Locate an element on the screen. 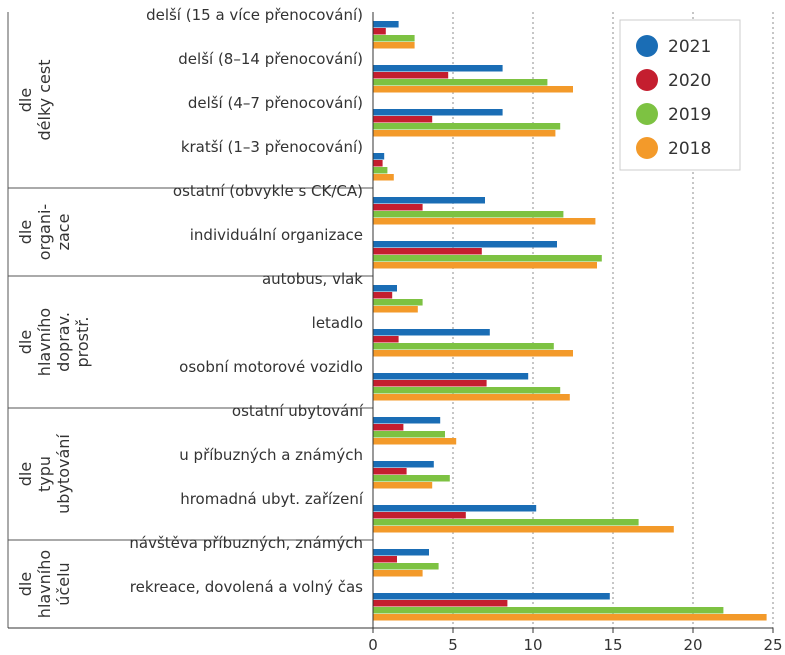 This screenshot has height=655, width=785. group-label-line: ubytování is located at coordinates (63, 474).